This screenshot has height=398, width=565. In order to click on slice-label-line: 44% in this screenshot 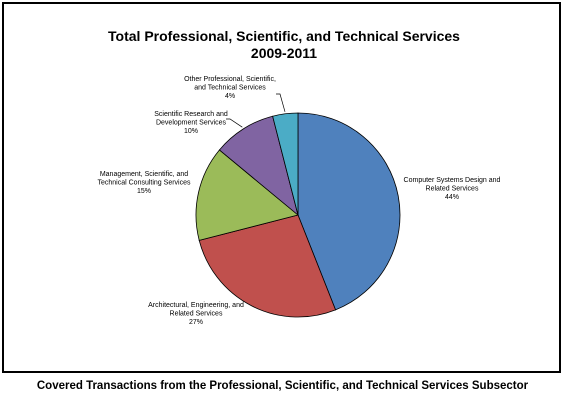, I will do `click(452, 197)`.